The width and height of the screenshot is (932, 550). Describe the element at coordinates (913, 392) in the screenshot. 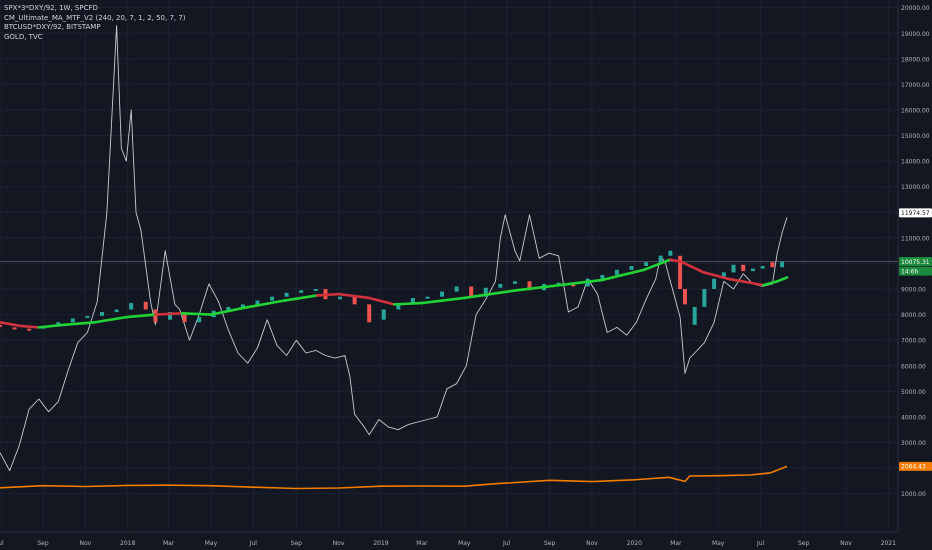

I see `y-tick-label: 5000.00` at that location.